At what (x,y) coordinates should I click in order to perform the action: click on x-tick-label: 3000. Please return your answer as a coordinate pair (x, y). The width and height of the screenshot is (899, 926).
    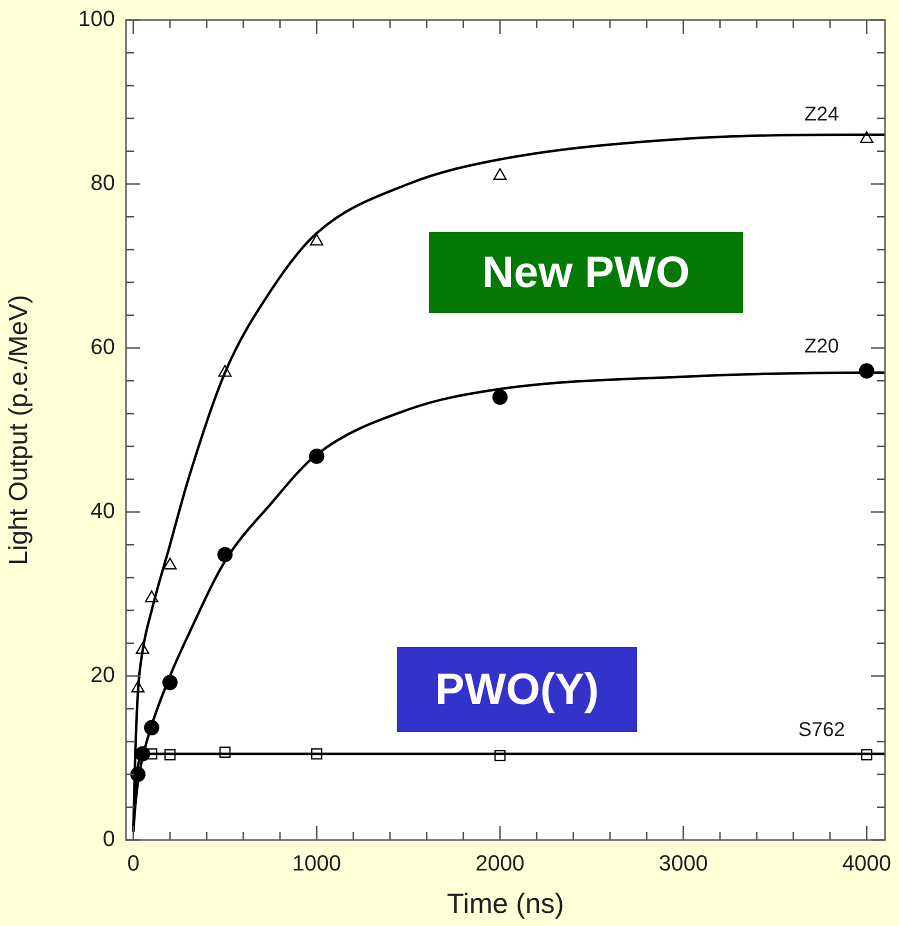
    Looking at the image, I should click on (683, 863).